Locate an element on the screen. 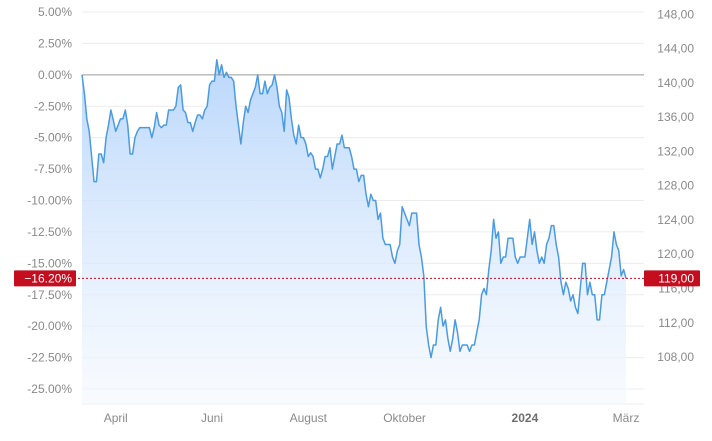 The width and height of the screenshot is (712, 441). x-tick-label: März is located at coordinates (626, 418).